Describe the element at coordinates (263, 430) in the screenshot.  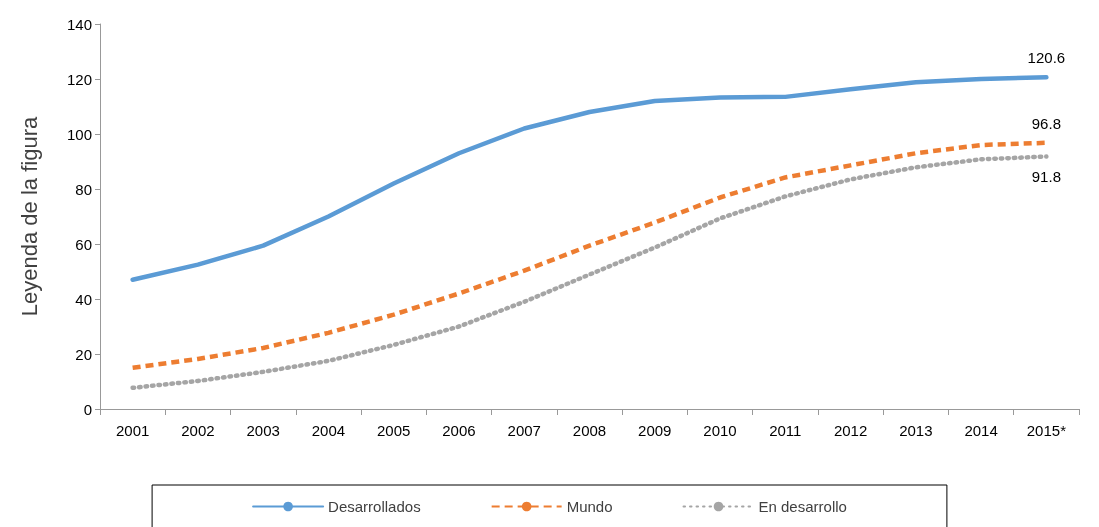
I see `x-tick-label: 2003` at that location.